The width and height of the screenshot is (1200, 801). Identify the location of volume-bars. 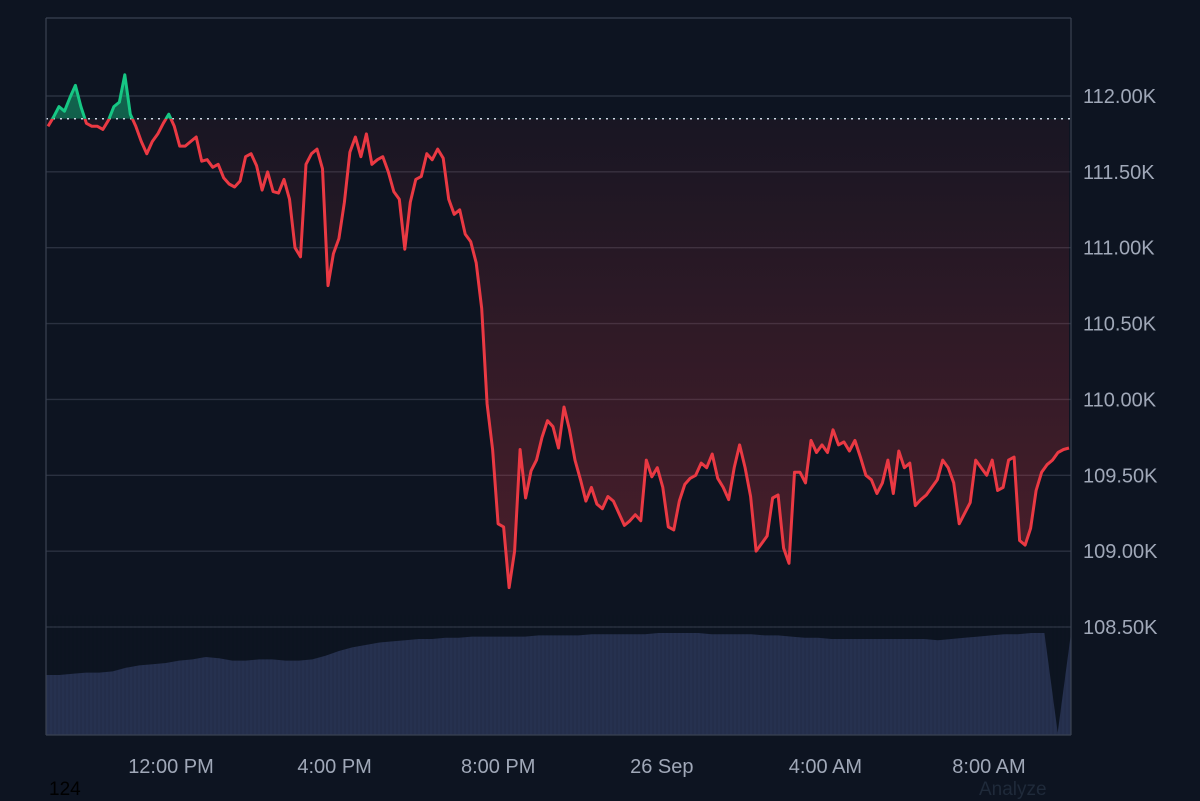
(558, 675).